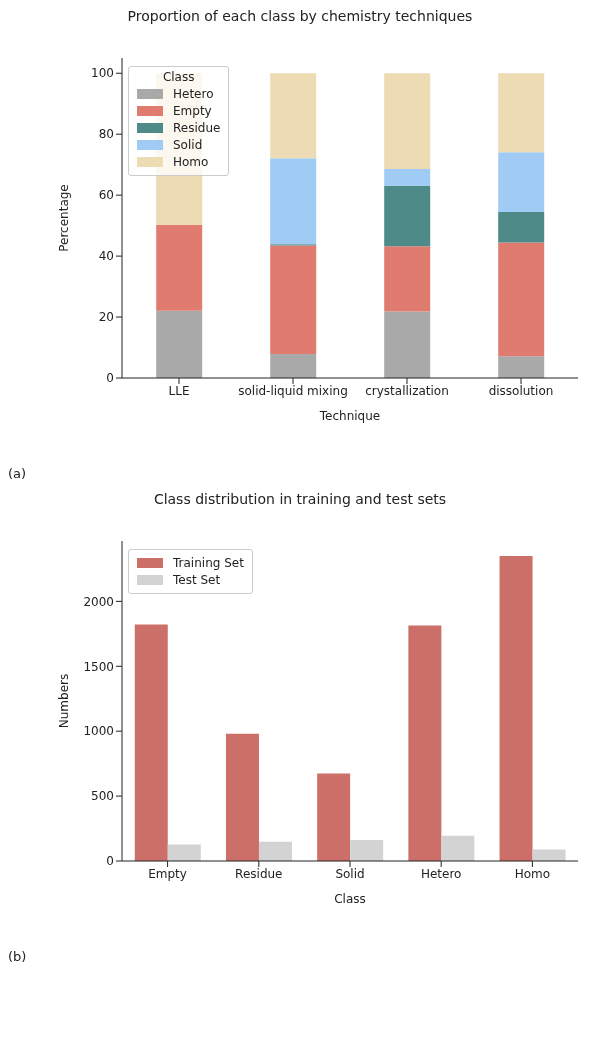 This screenshot has height=1058, width=600. I want to click on chart-title: Proportion of each class by chemistry techniques, so click(300, 17).